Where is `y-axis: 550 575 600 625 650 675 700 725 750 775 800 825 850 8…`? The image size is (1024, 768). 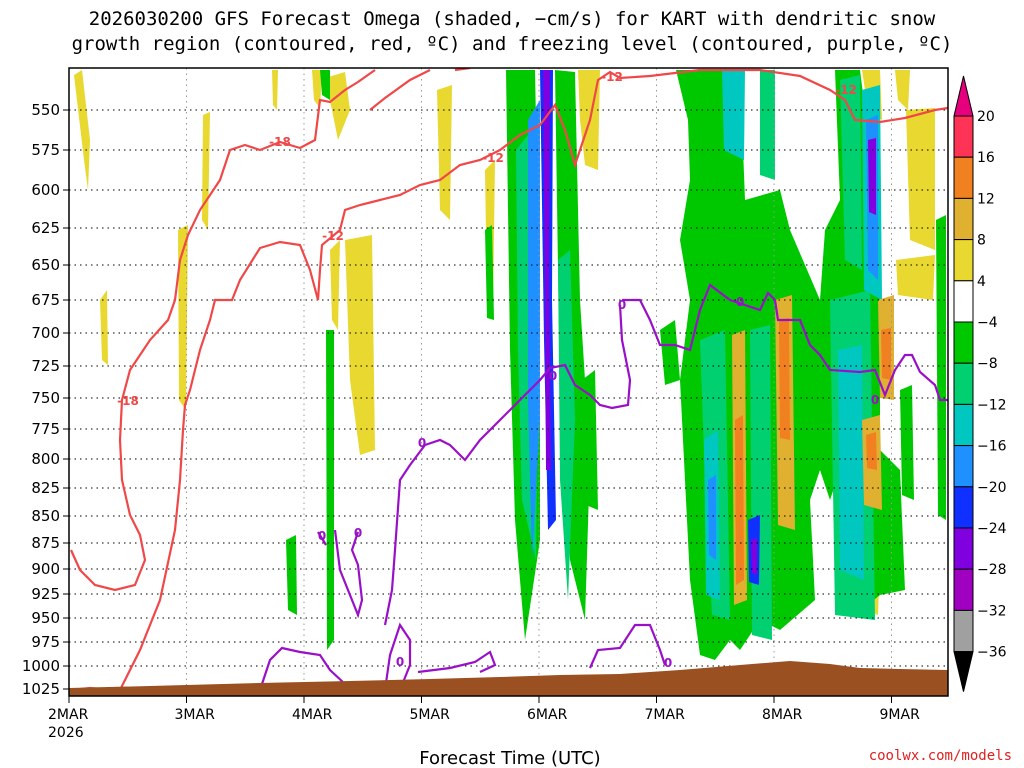
y-axis: 550 575 600 625 650 675 700 725 750 775 800 825 850 8… is located at coordinates (45, 399).